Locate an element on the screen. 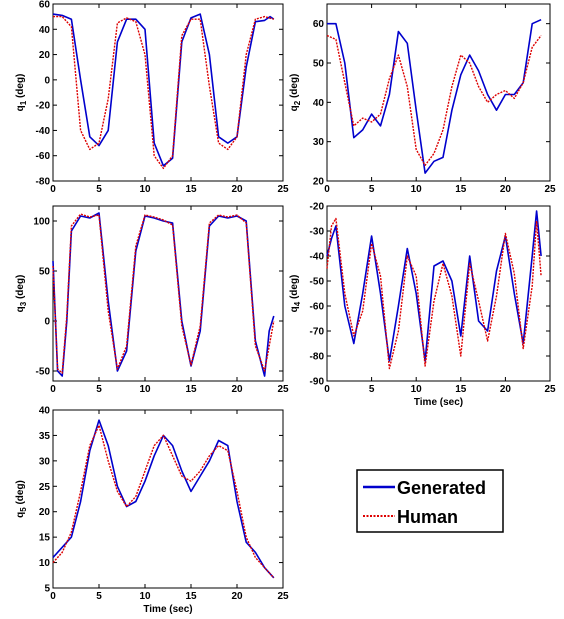 This screenshot has height=619, width=564. y-tick-label: 25 is located at coordinates (45, 487).